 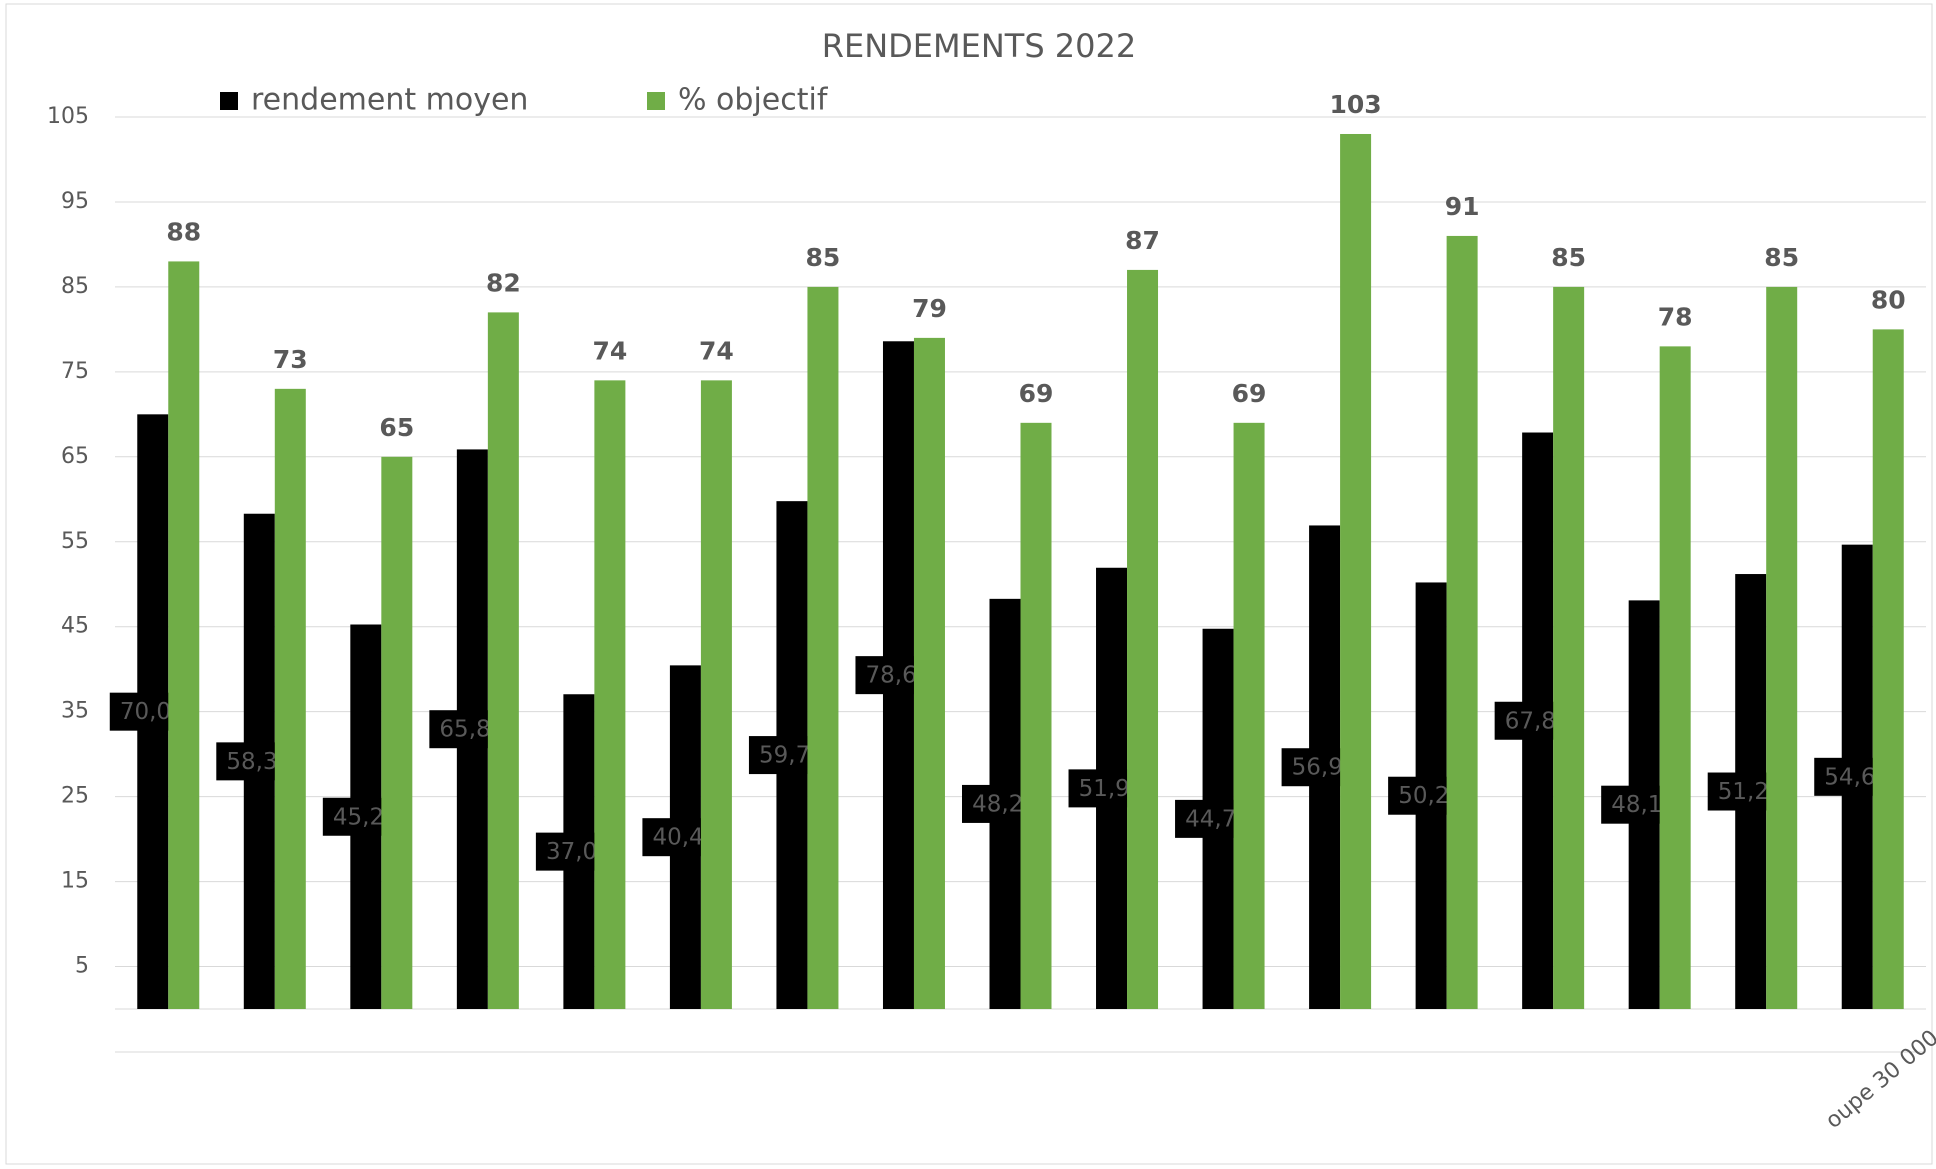 I want to click on data-label: 87, so click(x=1142, y=240).